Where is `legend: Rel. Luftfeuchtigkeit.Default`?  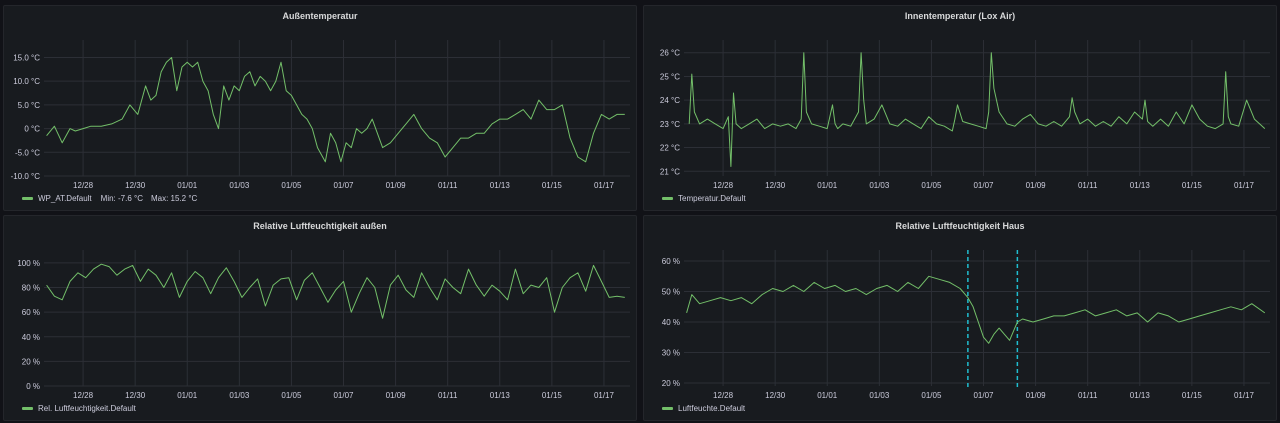
legend: Rel. Luftfeuchtigkeit.Default is located at coordinates (79, 408).